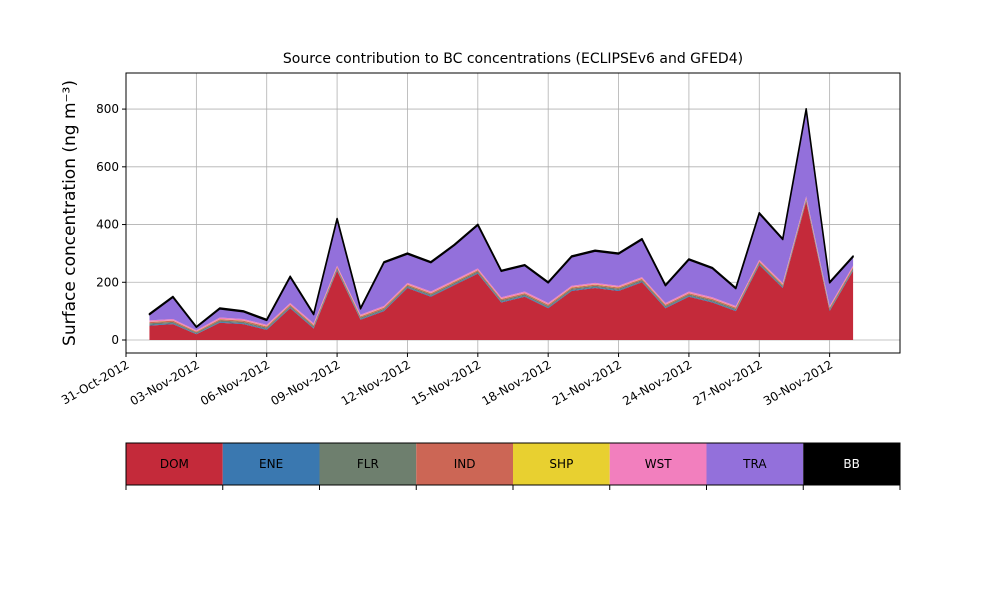 This screenshot has width=1000, height=600. I want to click on x-tick-label: 31-Oct-2012, so click(95, 382).